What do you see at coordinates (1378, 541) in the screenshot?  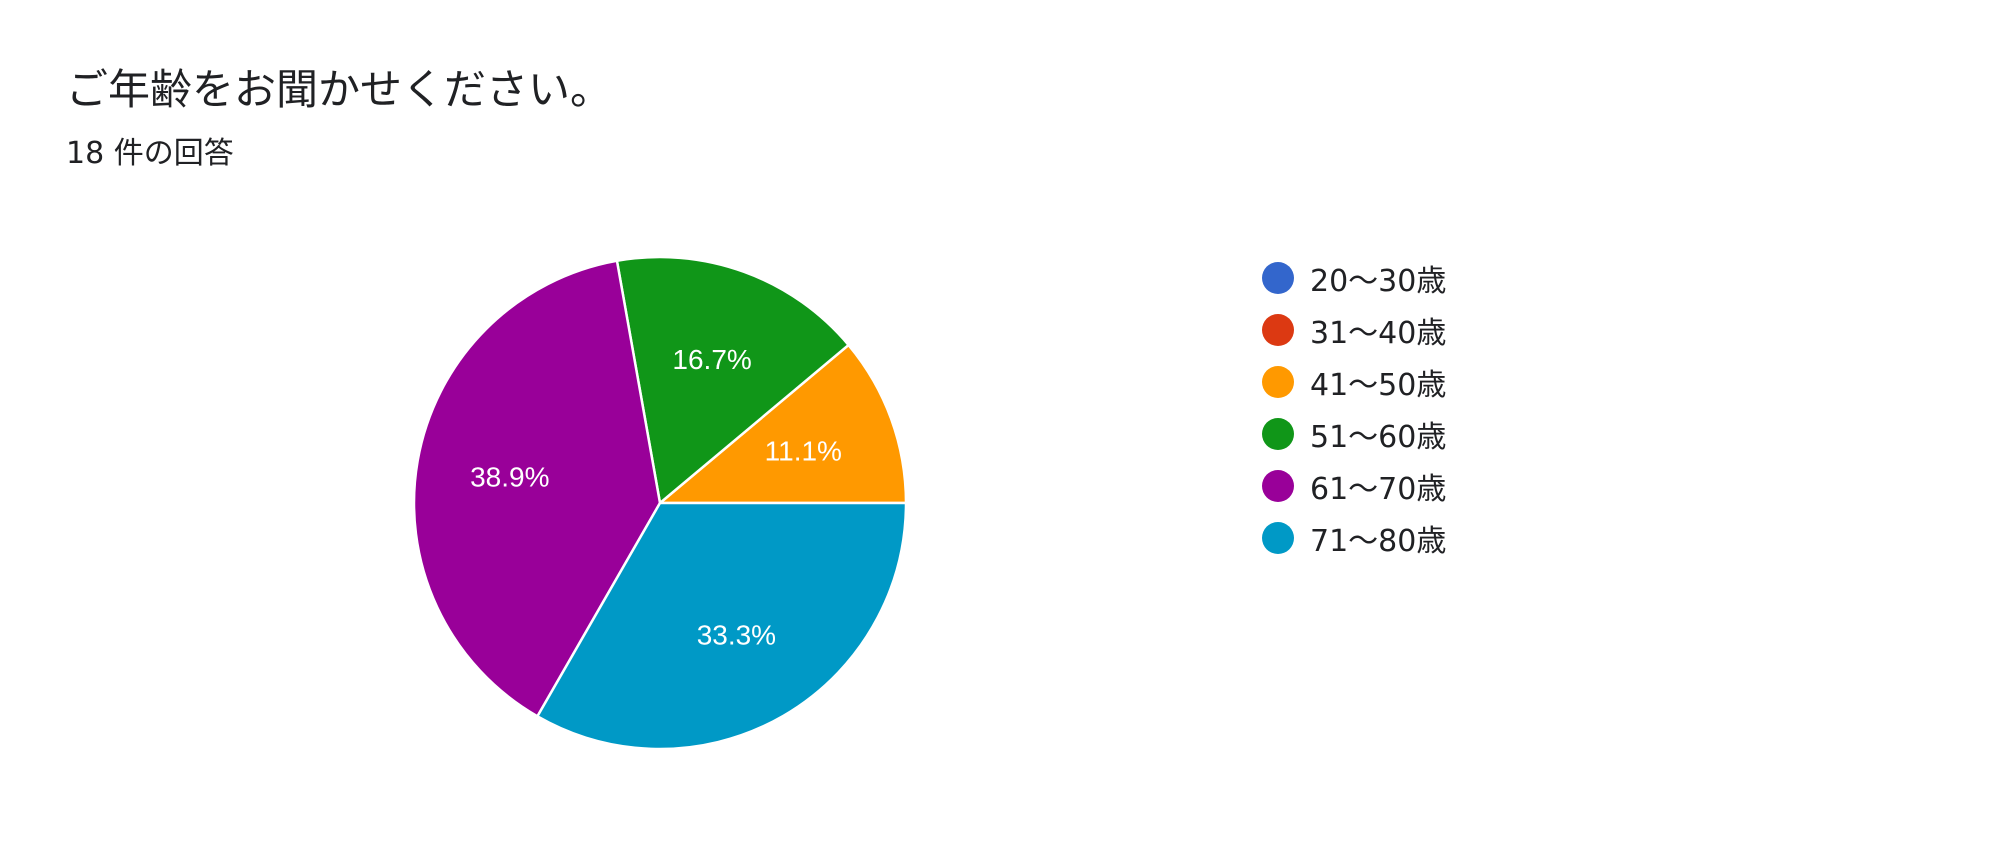 I see `legend-label: 71〜80歳` at bounding box center [1378, 541].